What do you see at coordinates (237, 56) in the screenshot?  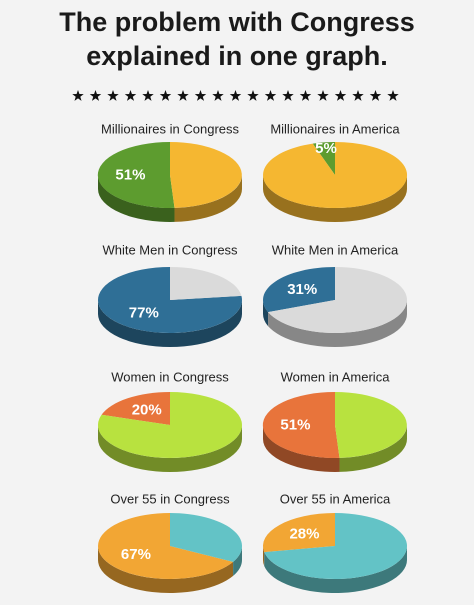 I see `title-line: explained in one graph.` at bounding box center [237, 56].